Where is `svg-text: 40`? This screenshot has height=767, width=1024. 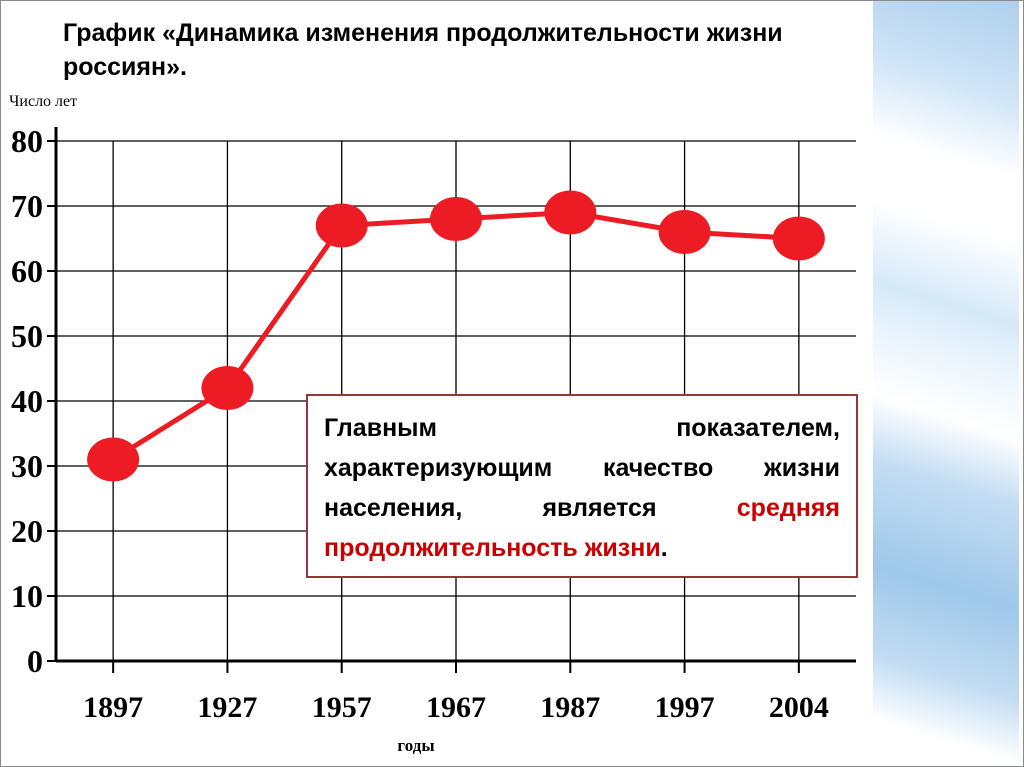
svg-text: 40 is located at coordinates (27, 401).